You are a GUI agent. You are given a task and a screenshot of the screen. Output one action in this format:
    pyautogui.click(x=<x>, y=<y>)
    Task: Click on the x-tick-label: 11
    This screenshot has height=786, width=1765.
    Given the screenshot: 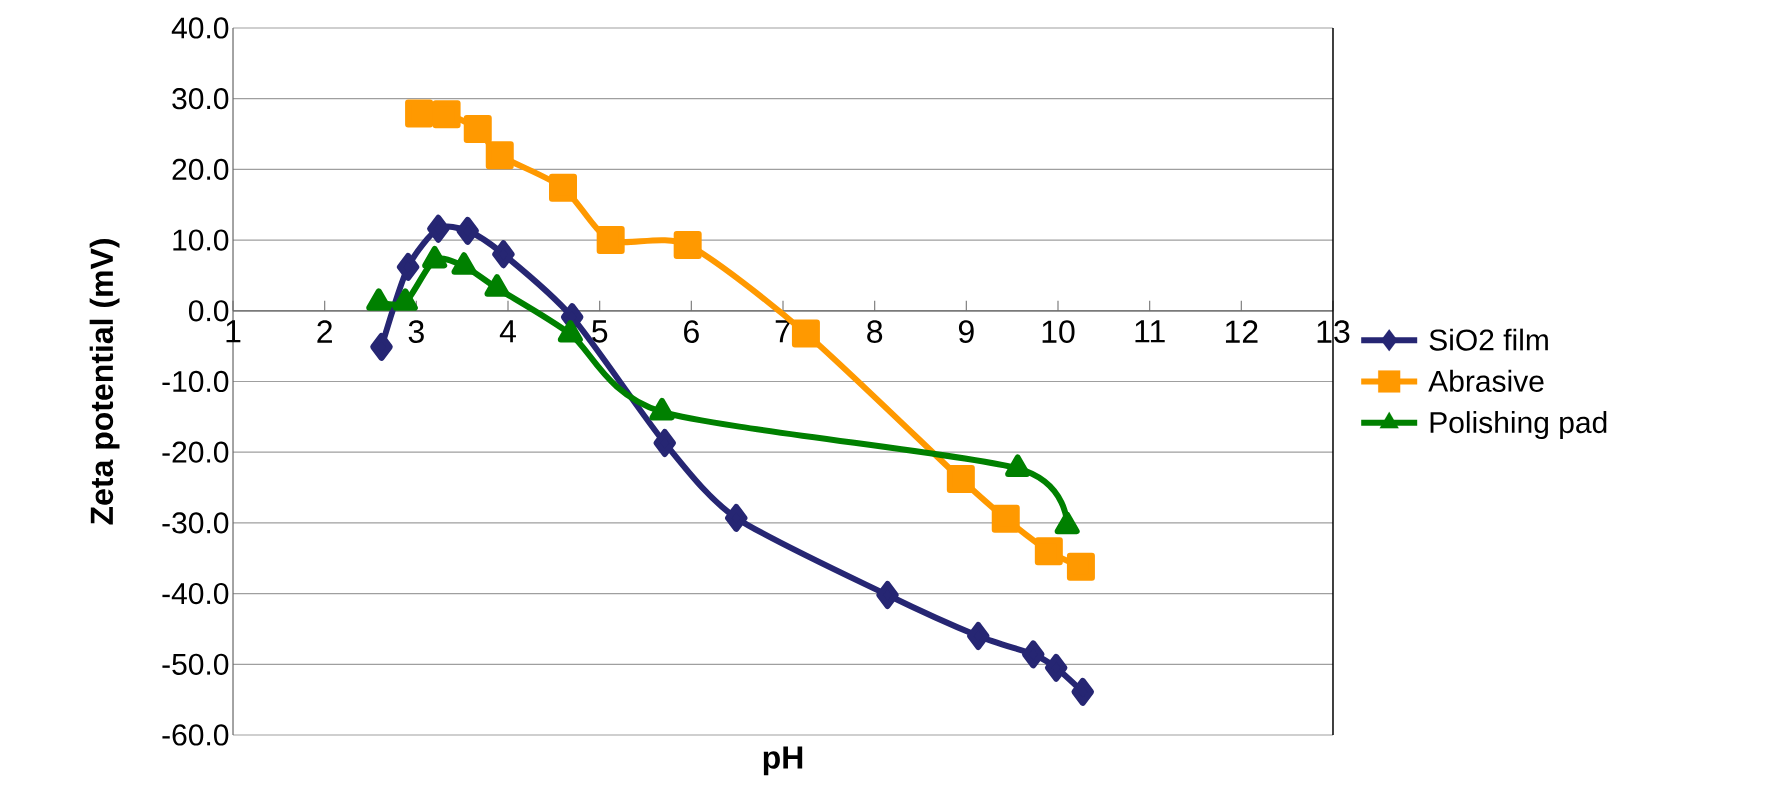 What is the action you would take?
    pyautogui.click(x=1150, y=331)
    